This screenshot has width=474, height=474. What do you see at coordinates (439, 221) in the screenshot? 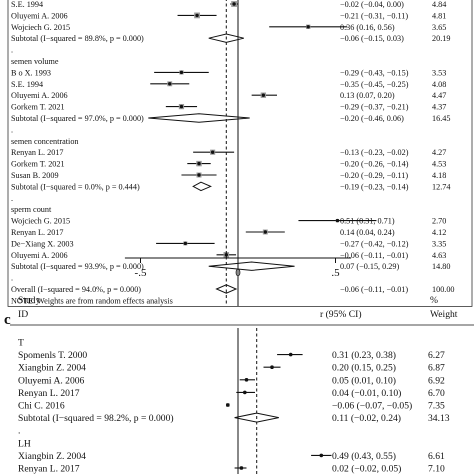
I see `weight-value: 2.70` at bounding box center [439, 221].